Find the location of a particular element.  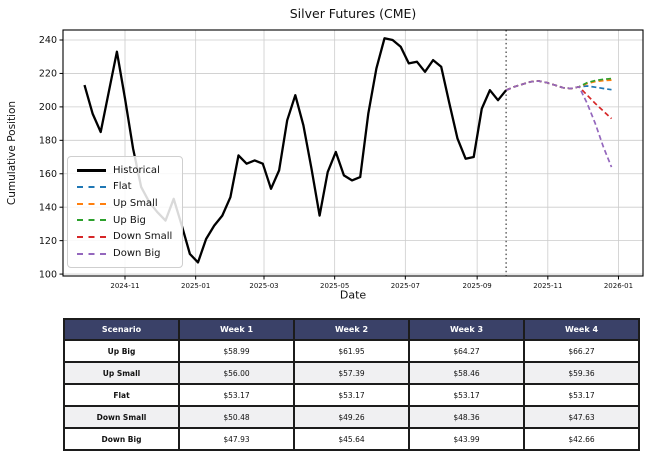

legend-item-down-big: Down Big is located at coordinates (125, 253).